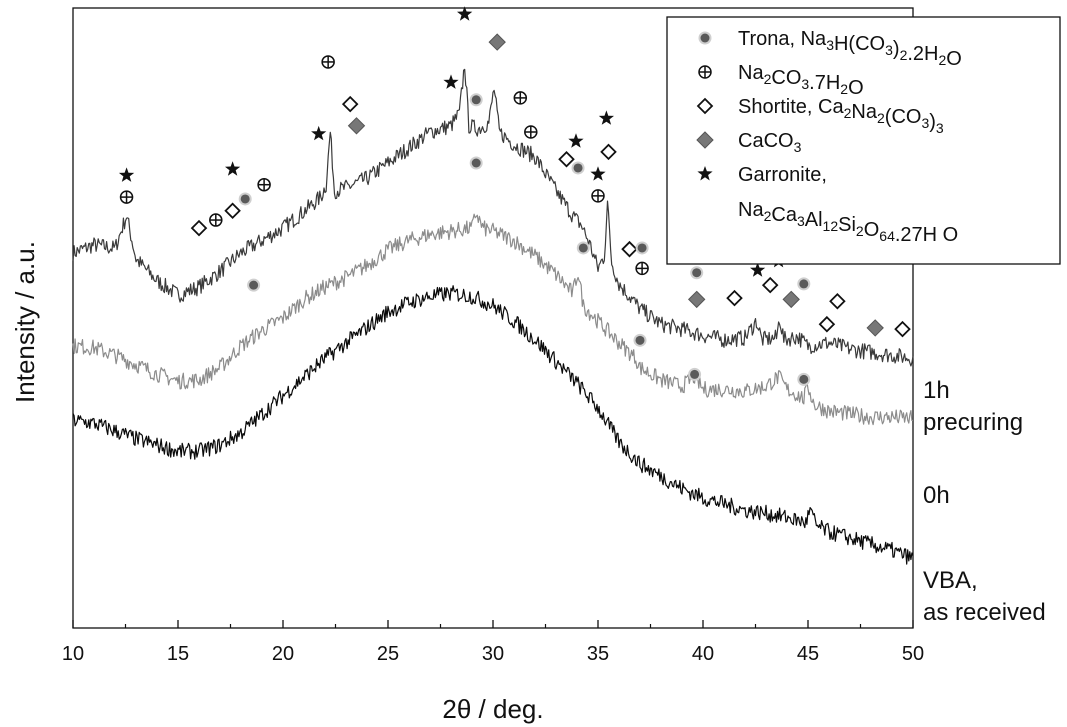  What do you see at coordinates (926, 235) in the screenshot?
I see `legend-text: .27H O` at bounding box center [926, 235].